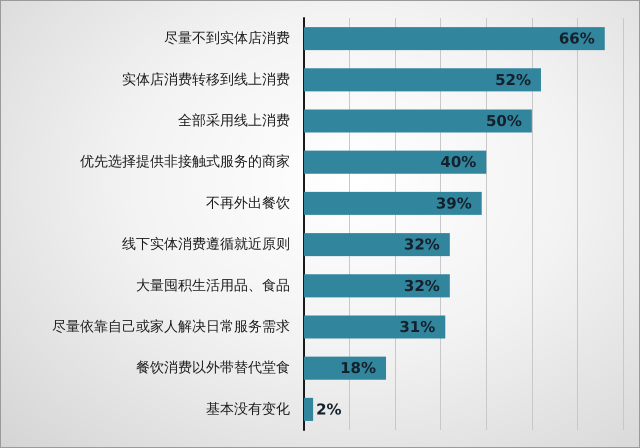  What do you see at coordinates (234, 121) in the screenshot?
I see `y-tick-label: 全部采用线上消费` at bounding box center [234, 121].